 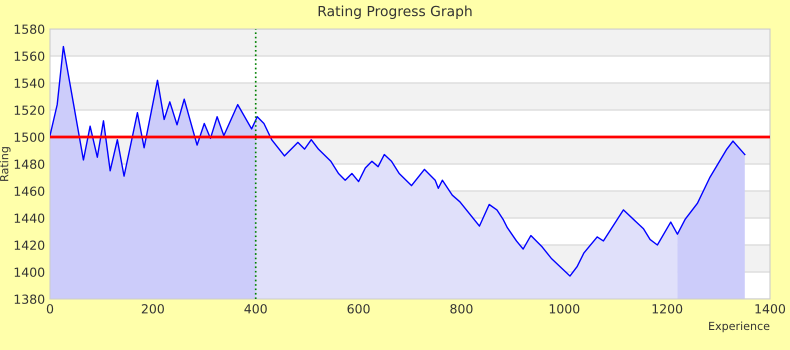 What do you see at coordinates (255, 309) in the screenshot?
I see `x-tick-label: 400` at bounding box center [255, 309].